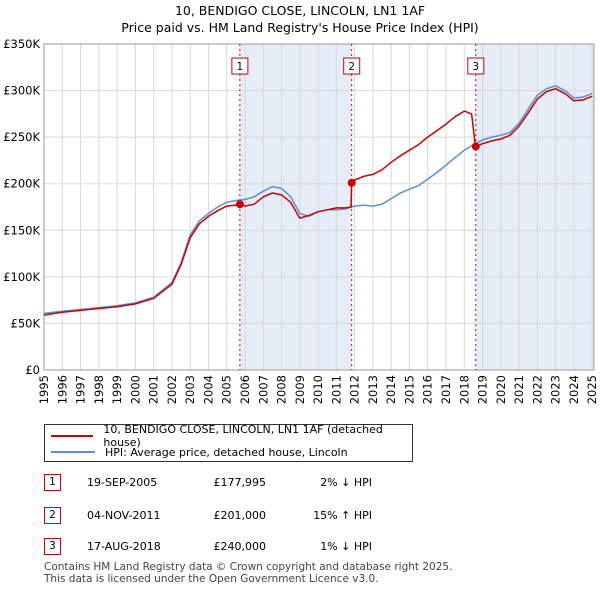 The width and height of the screenshot is (600, 590). Describe the element at coordinates (124, 515) in the screenshot. I see `transaction-date: 04-NOV-2011` at that location.